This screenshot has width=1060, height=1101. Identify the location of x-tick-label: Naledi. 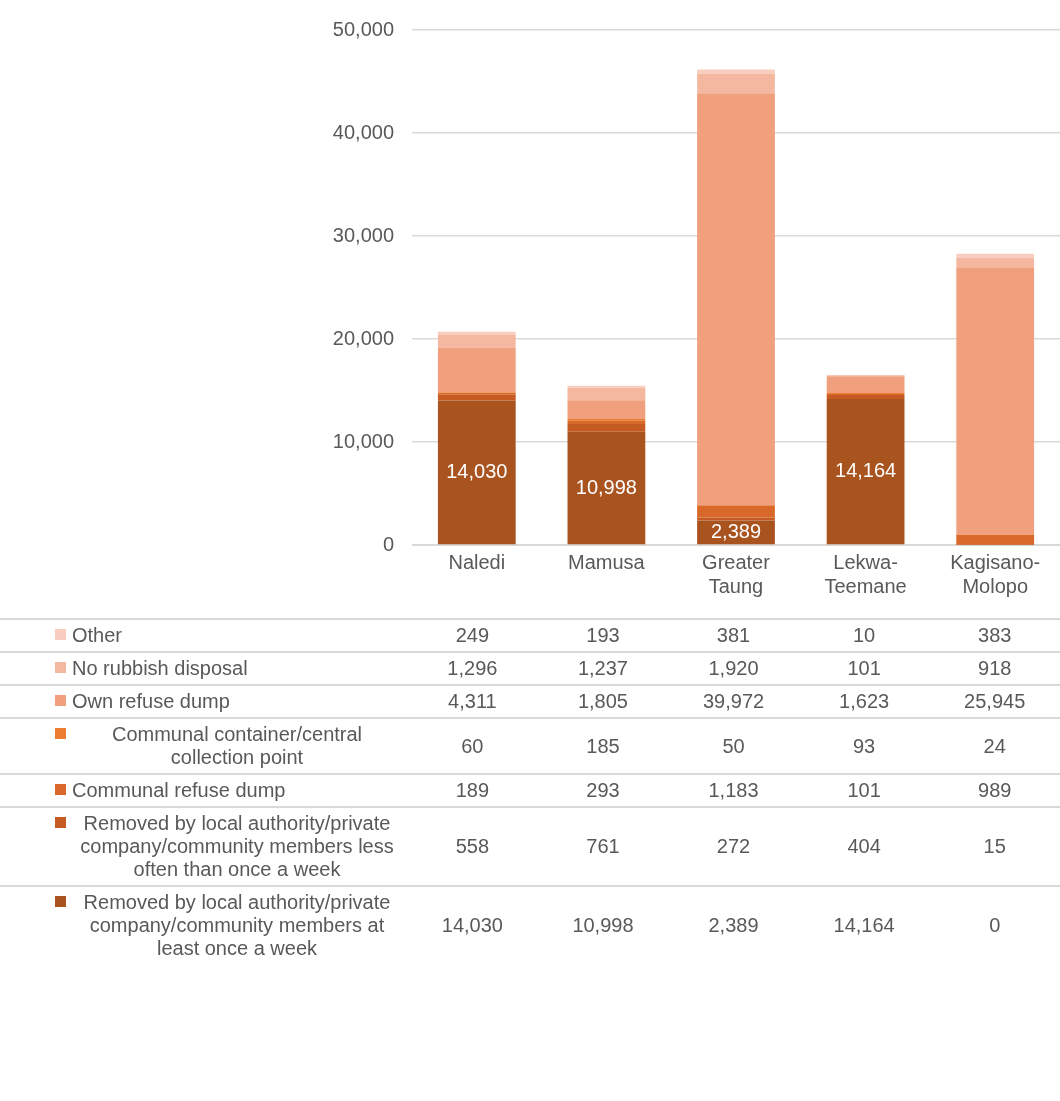
(477, 561).